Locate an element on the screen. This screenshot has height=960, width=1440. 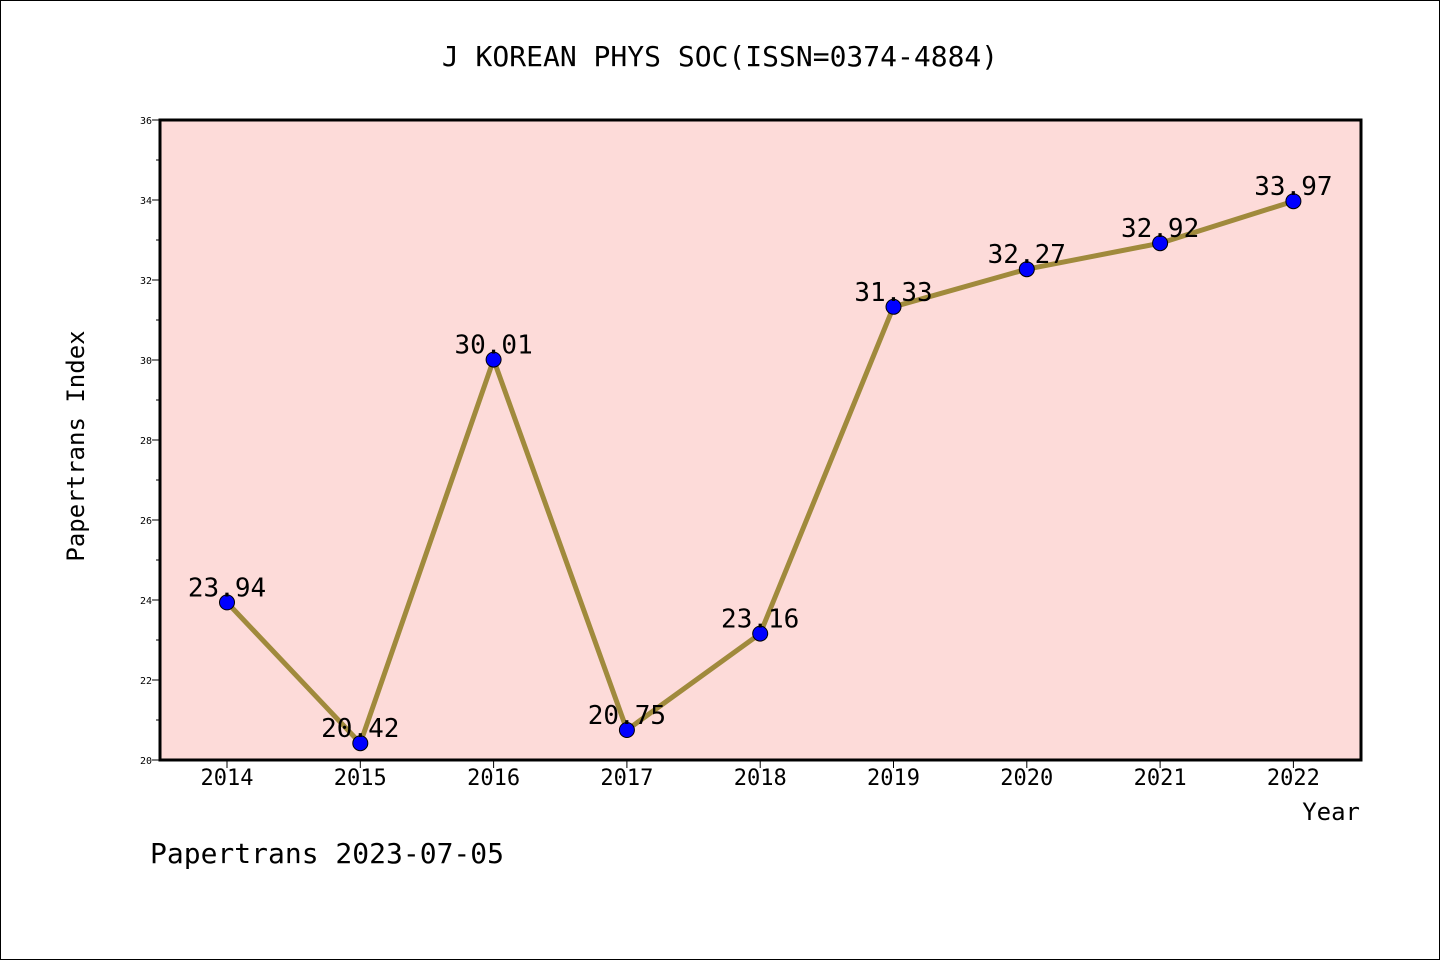
data-label: 33.97 is located at coordinates (1293, 187).